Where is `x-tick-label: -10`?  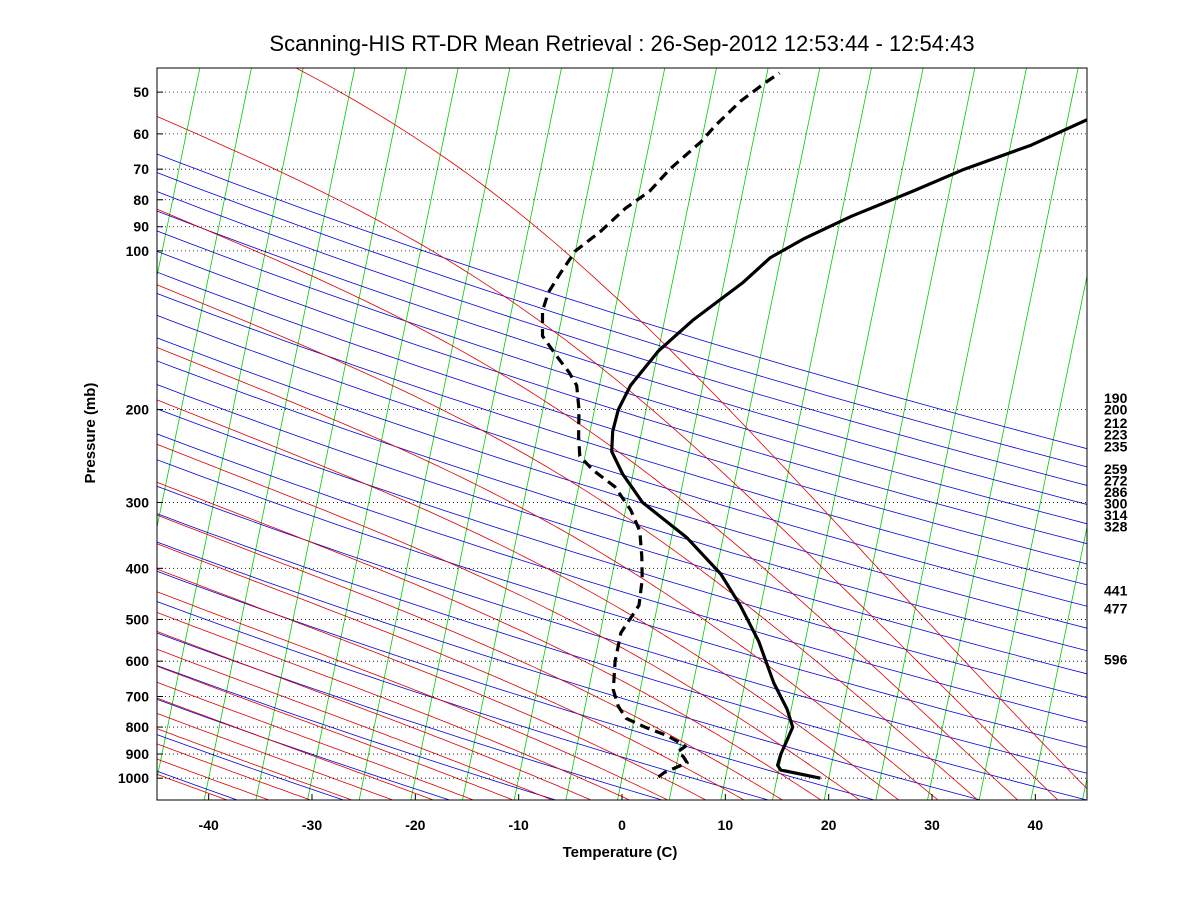 x-tick-label: -10 is located at coordinates (519, 825).